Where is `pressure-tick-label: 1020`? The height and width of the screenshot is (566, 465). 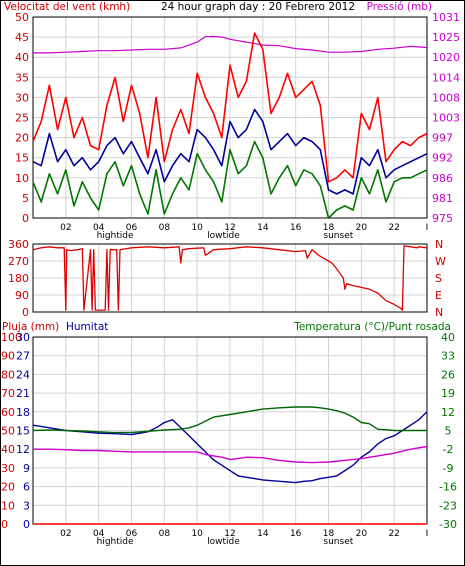
pressure-tick-label: 1020 is located at coordinates (446, 57).